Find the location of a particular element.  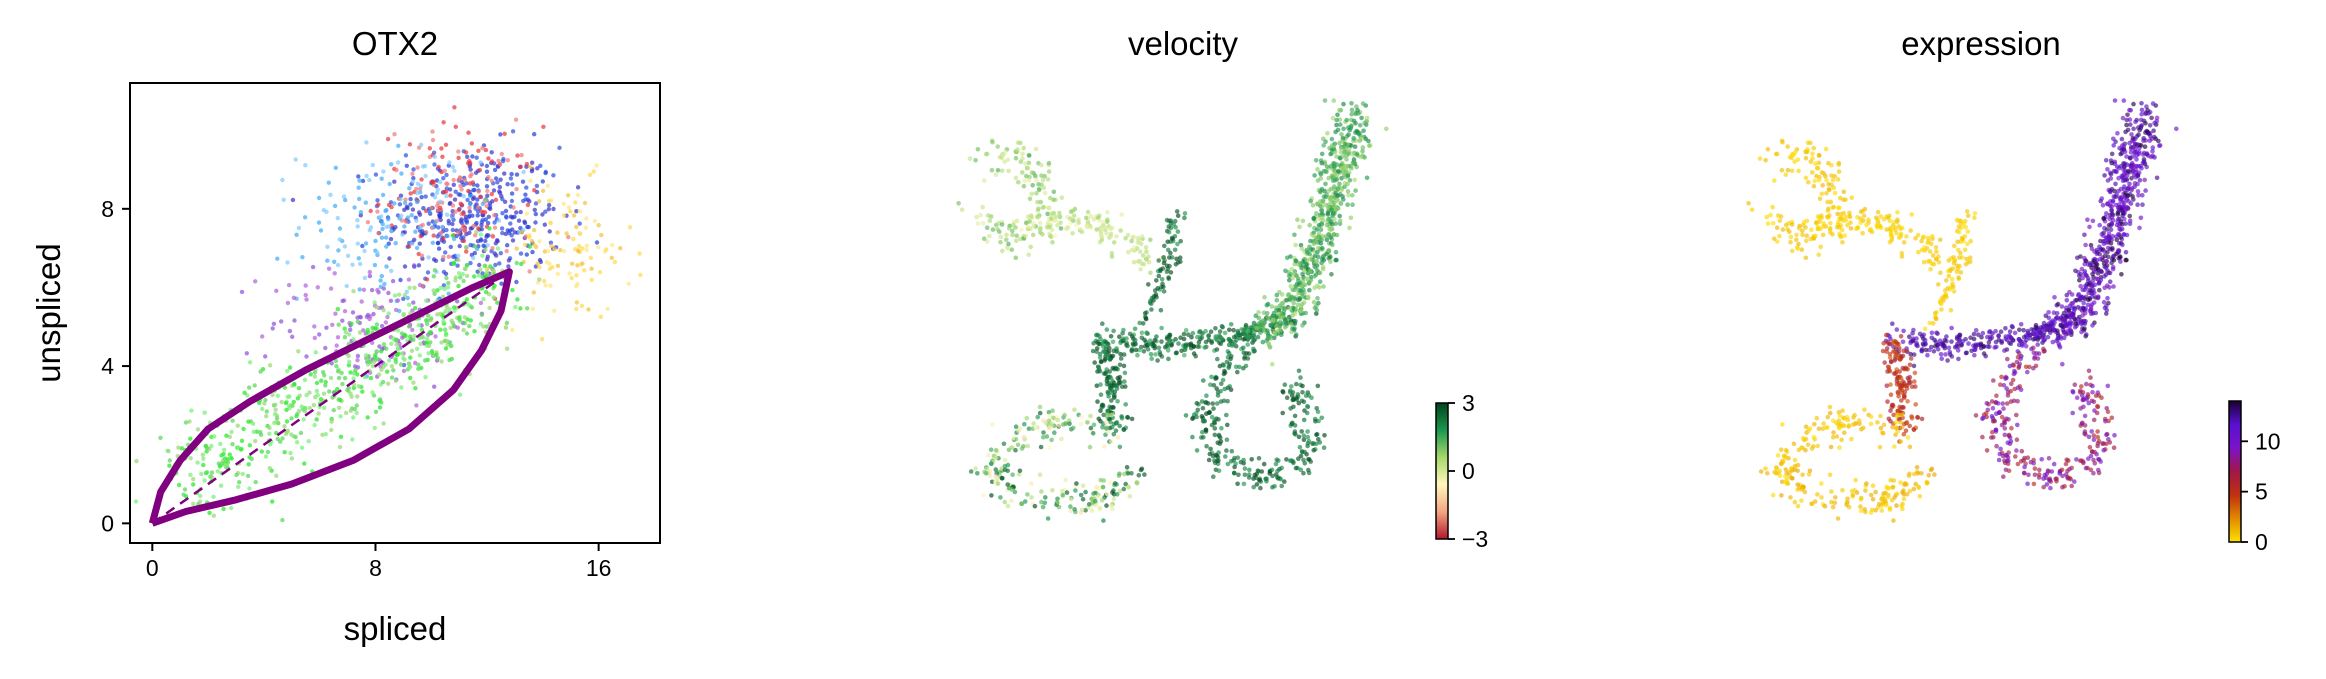

model-curve is located at coordinates (330, 397).